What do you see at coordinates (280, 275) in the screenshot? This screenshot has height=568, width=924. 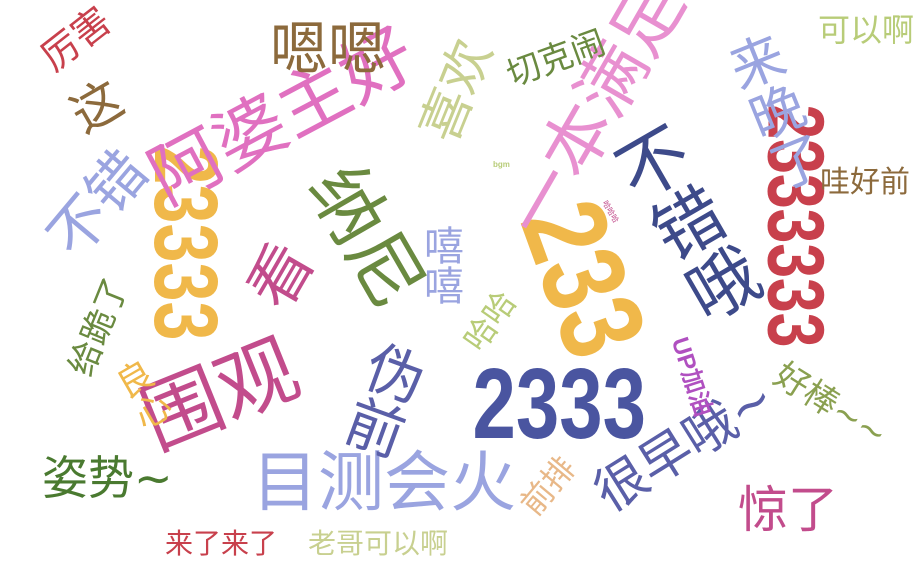 I see `word-kan: 看` at bounding box center [280, 275].